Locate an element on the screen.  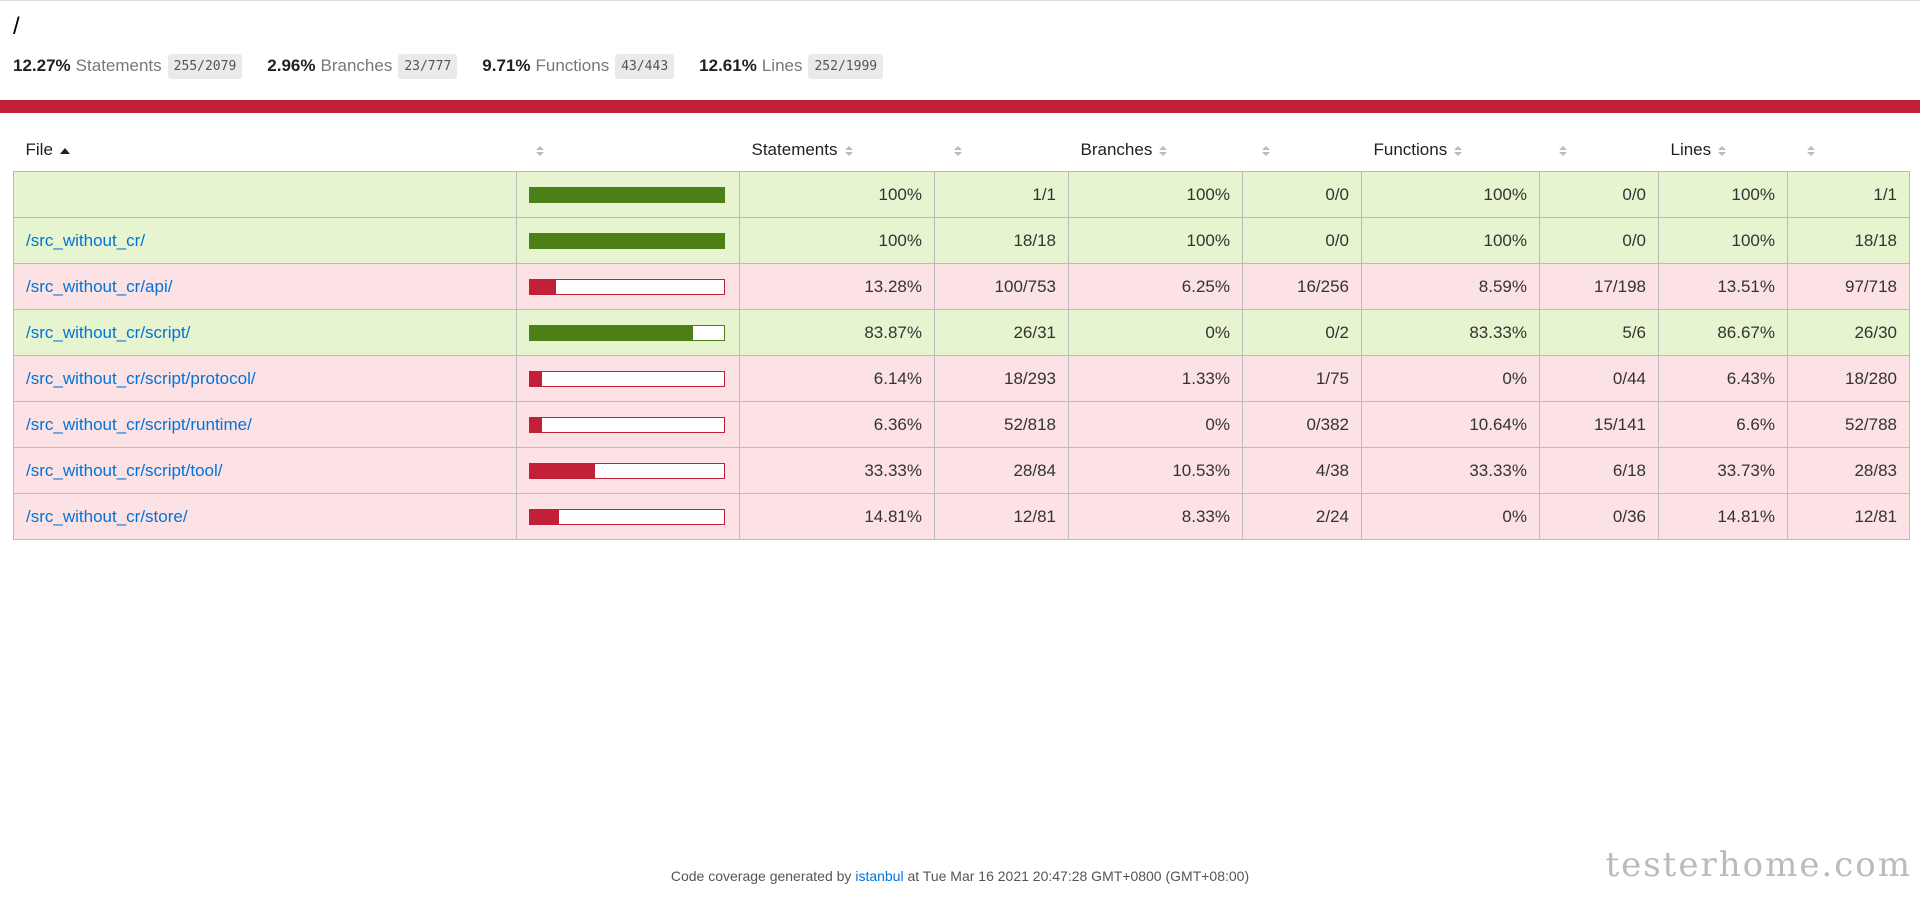
footer-prefix: Code coverage generated by is located at coordinates (761, 876).